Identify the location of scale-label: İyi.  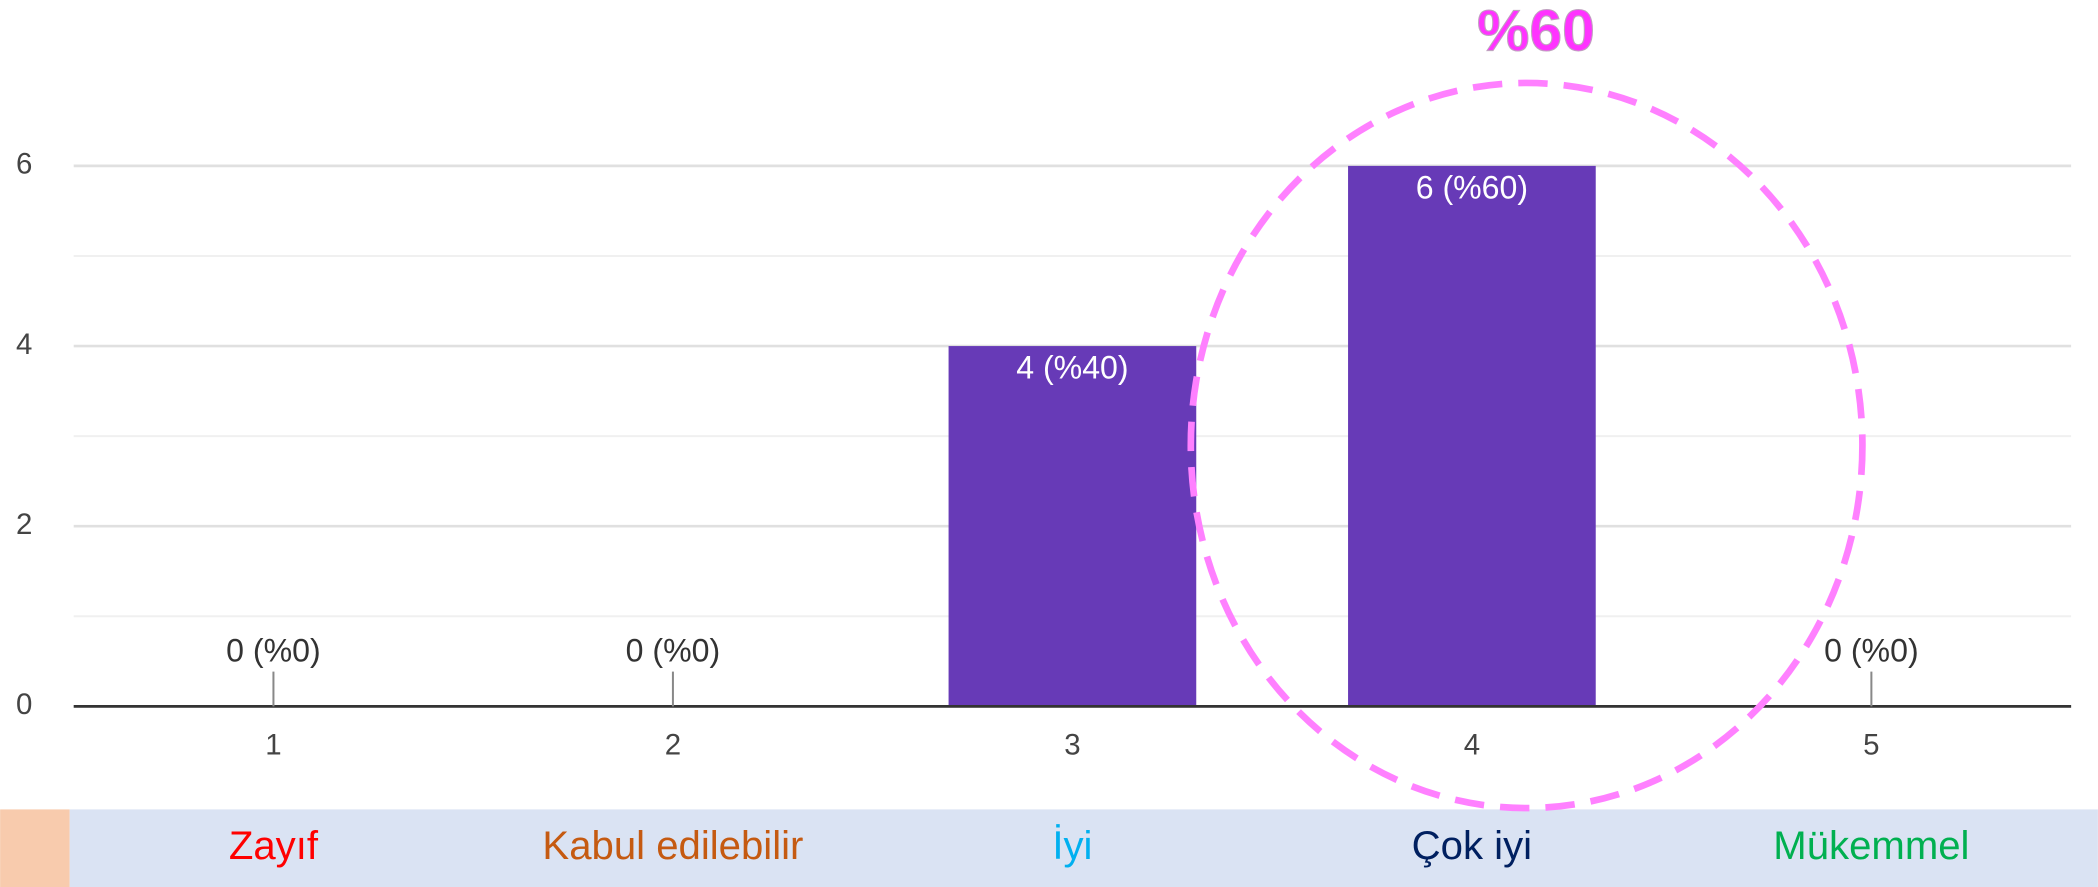
(1072, 845).